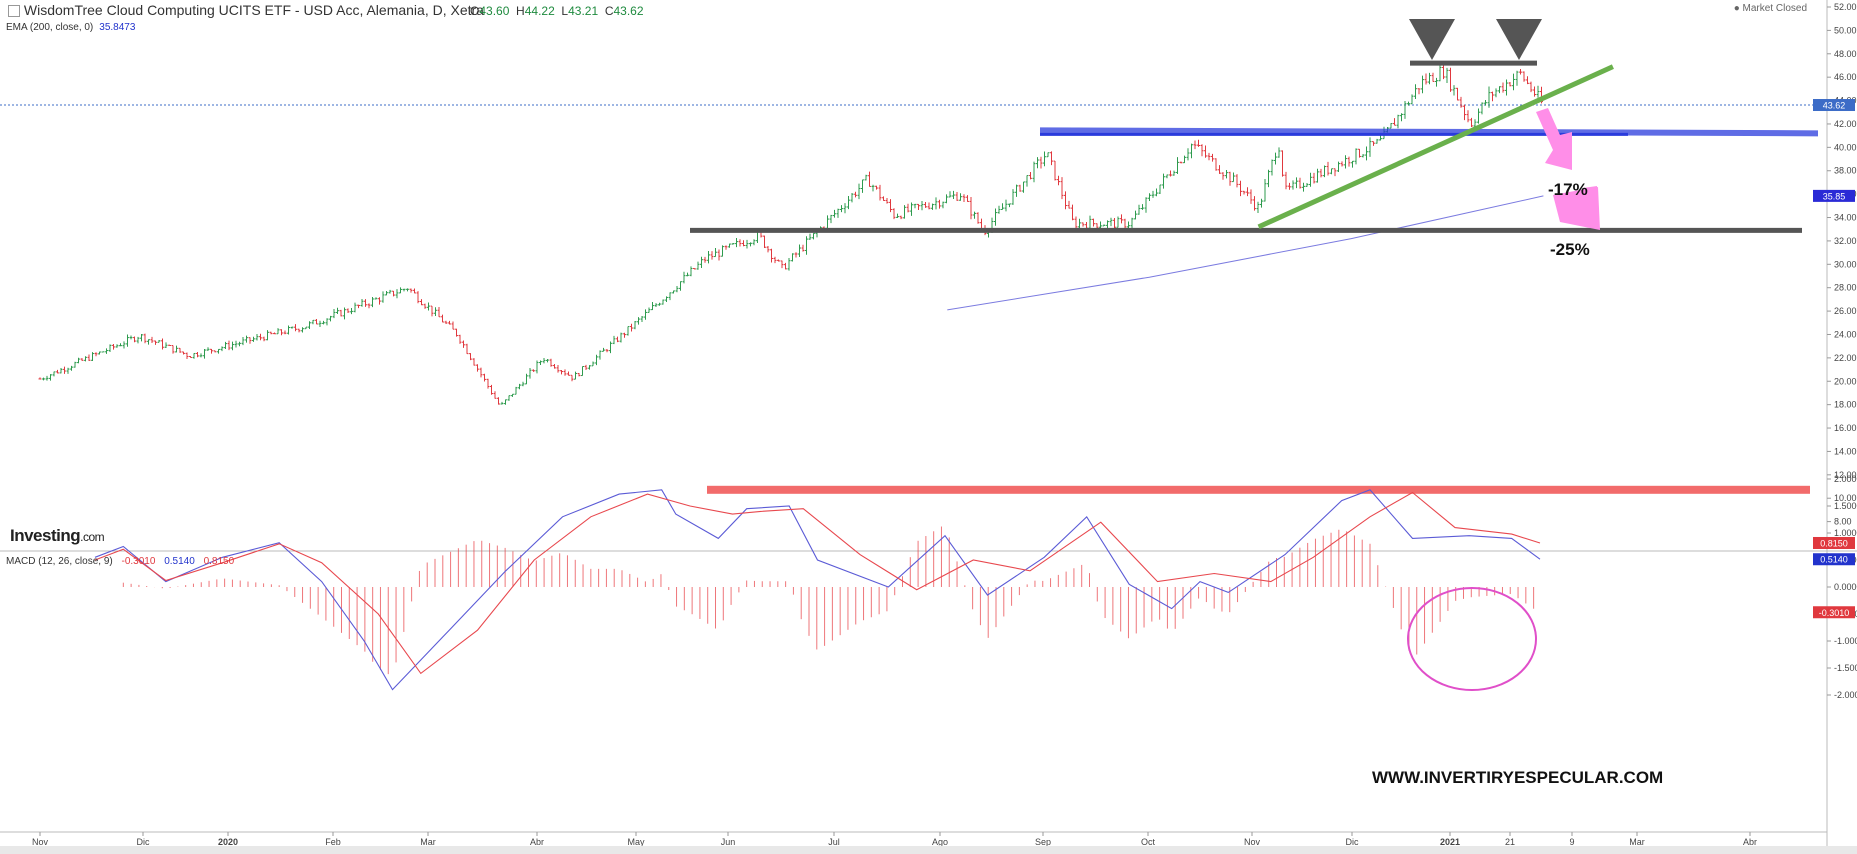  I want to click on highlight-ellipse, so click(1472, 639).